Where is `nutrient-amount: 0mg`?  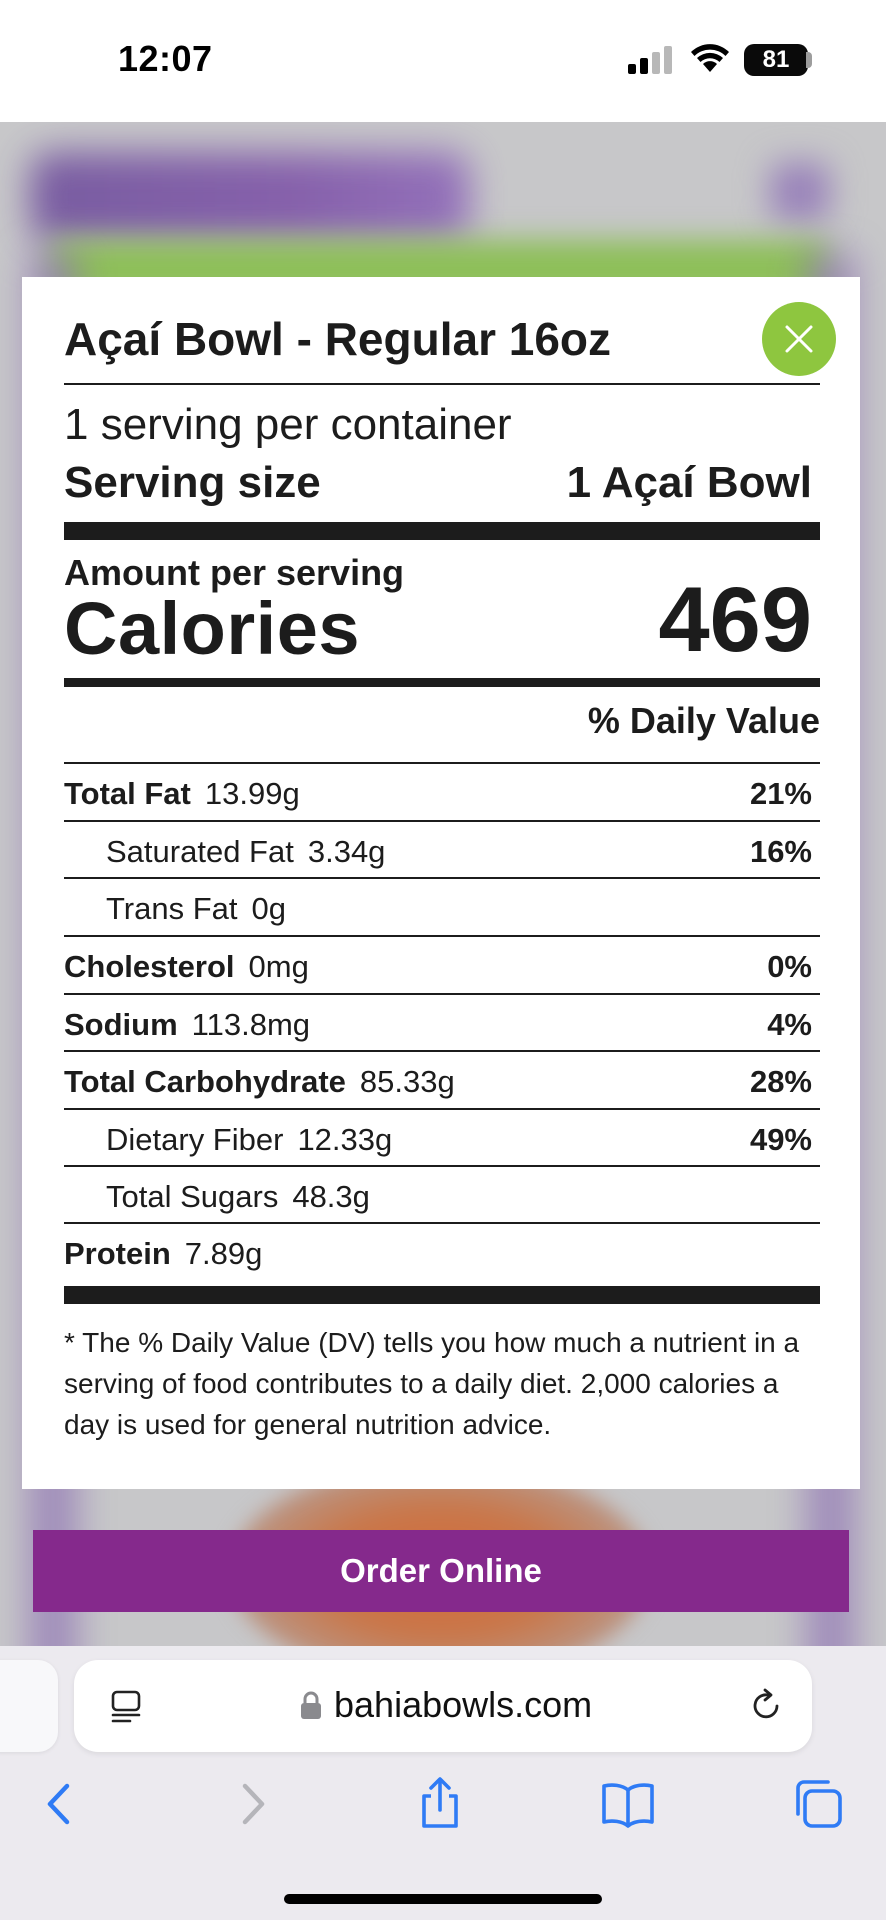
nutrient-amount: 0mg is located at coordinates (278, 966).